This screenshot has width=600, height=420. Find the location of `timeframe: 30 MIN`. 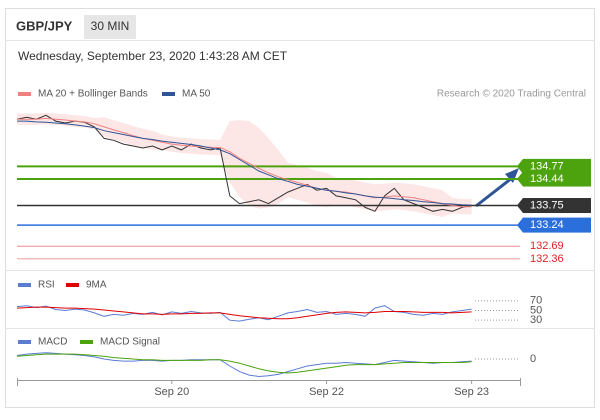

timeframe: 30 MIN is located at coordinates (110, 26).